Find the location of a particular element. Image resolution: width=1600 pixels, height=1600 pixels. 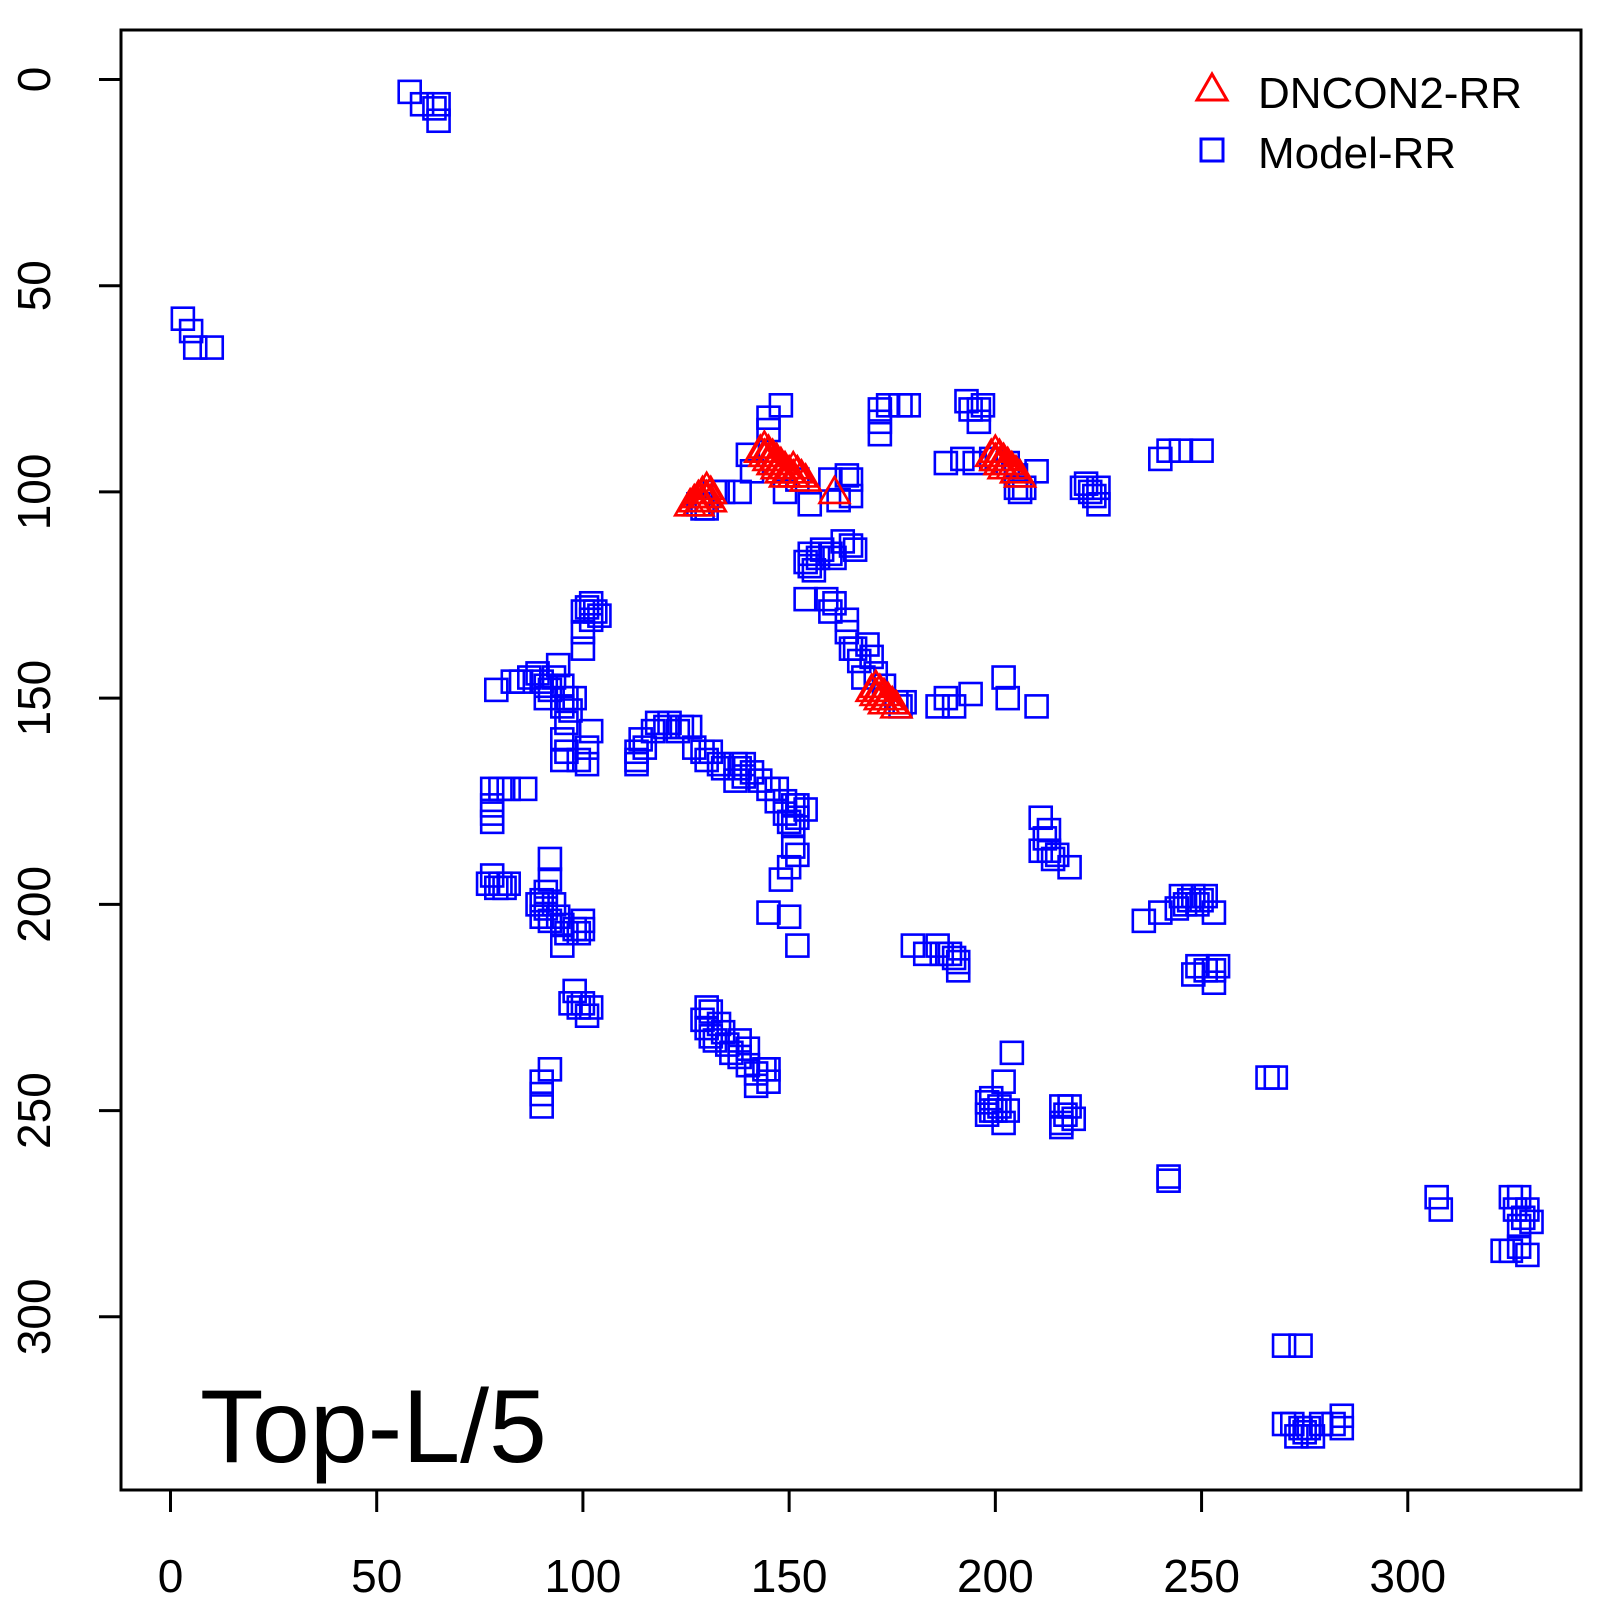

panel-annotation: Top-L/5 is located at coordinates (373, 1427).